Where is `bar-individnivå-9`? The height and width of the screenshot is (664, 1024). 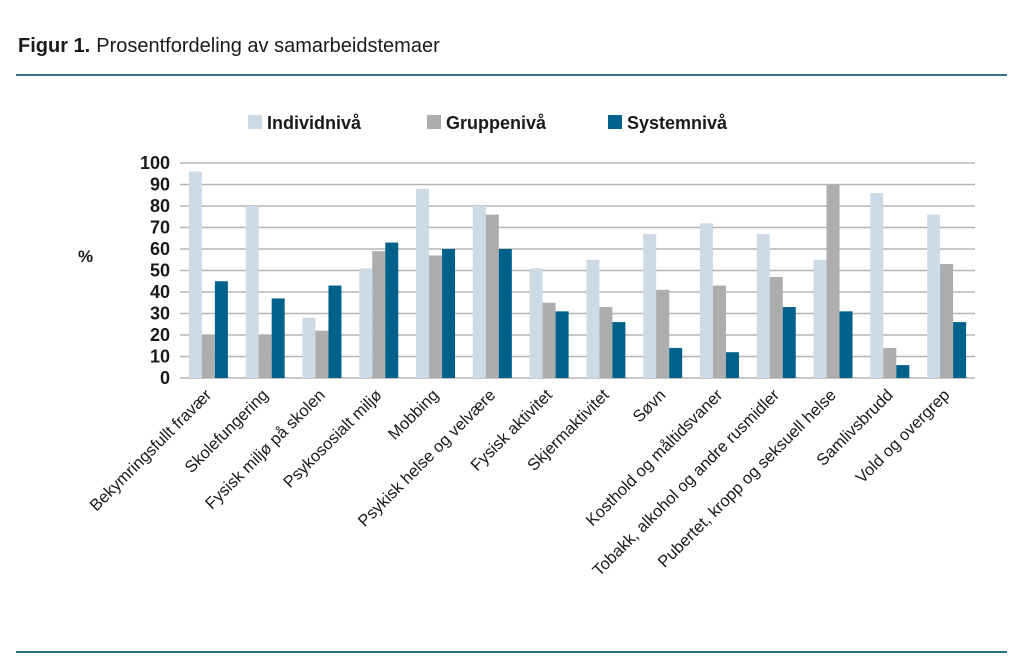
bar-individnivå-9 is located at coordinates (706, 300).